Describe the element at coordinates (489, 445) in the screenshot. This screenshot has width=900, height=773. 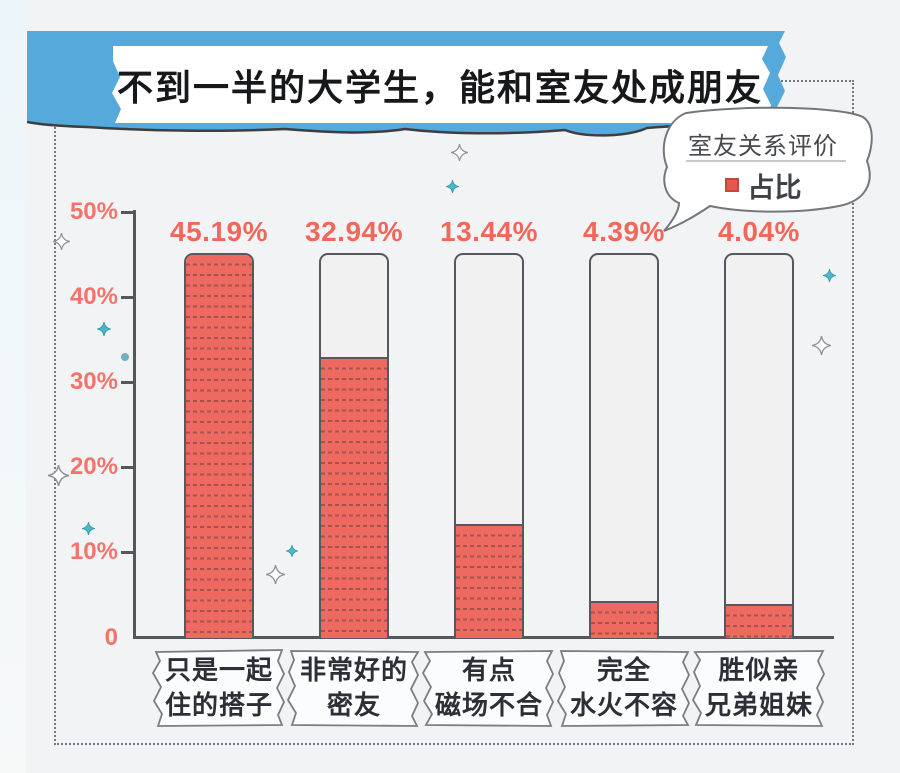
I see `bar-slight-mismatch` at that location.